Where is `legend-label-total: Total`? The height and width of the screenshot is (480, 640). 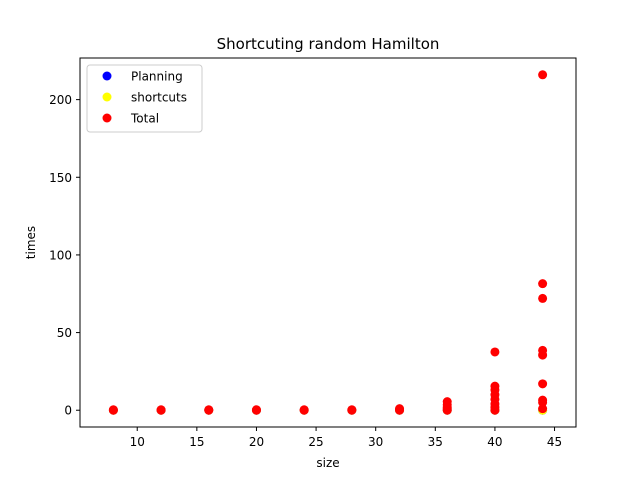 legend-label-total: Total is located at coordinates (144, 119).